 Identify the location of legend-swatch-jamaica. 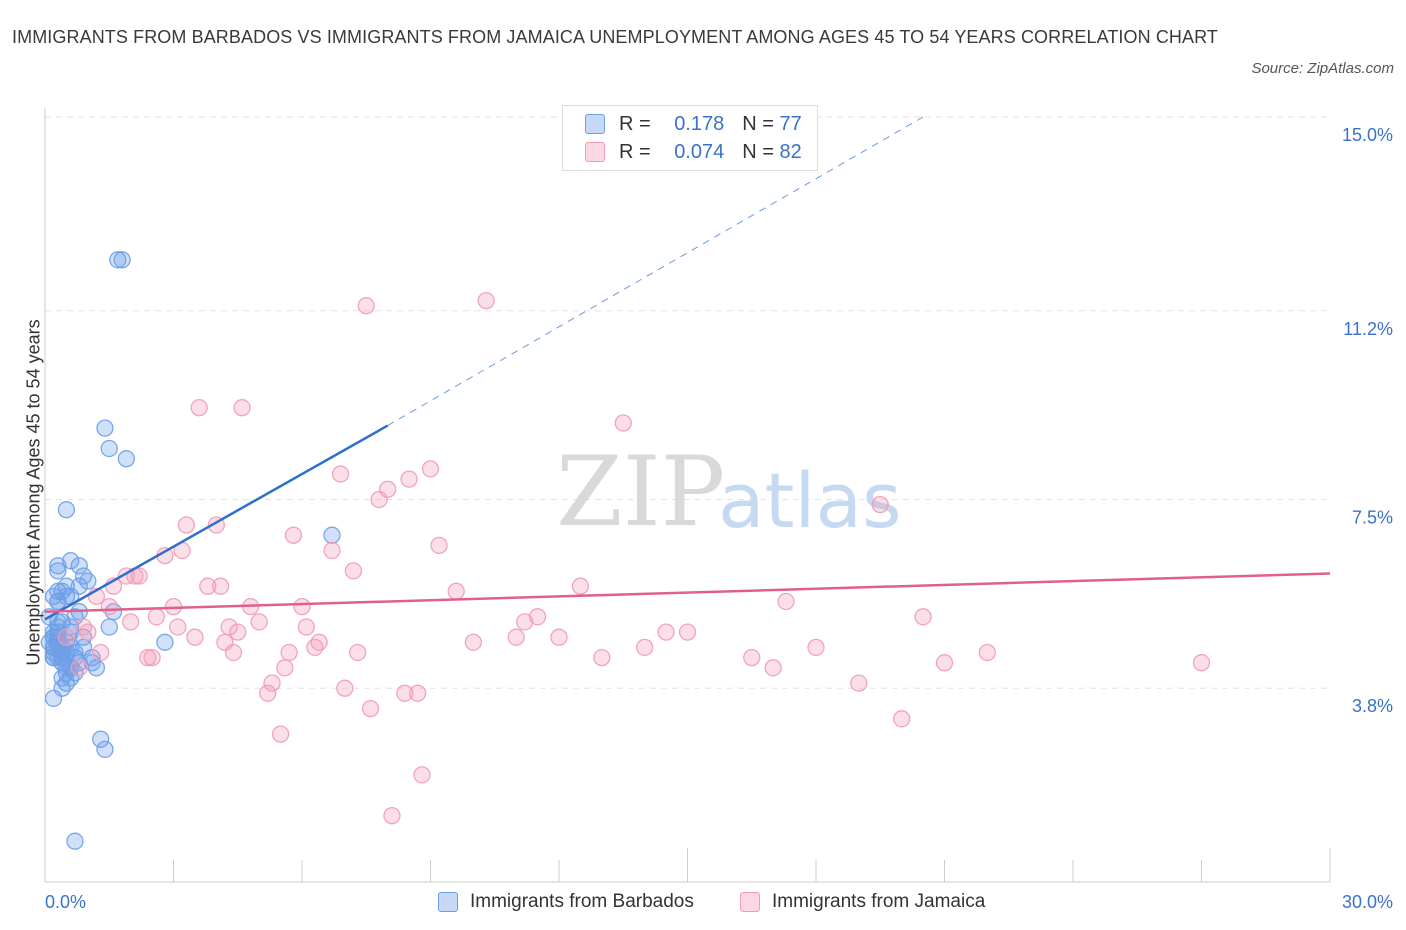
(595, 152).